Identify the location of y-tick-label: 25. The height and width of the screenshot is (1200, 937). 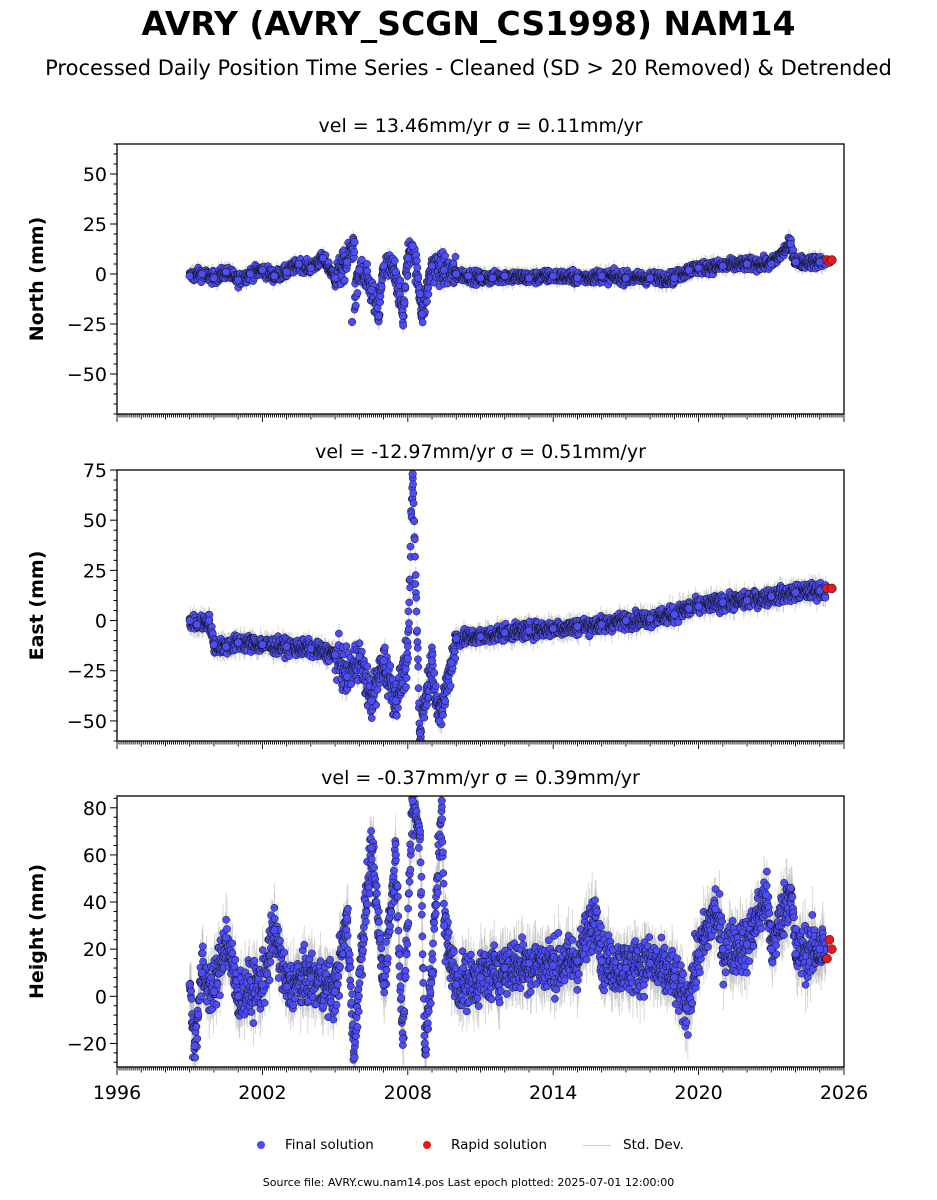
(95, 571).